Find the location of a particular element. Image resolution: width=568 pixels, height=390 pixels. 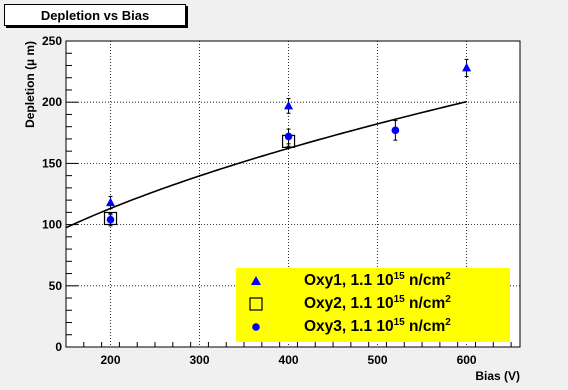

x-tick-label: 600 is located at coordinates (467, 360).